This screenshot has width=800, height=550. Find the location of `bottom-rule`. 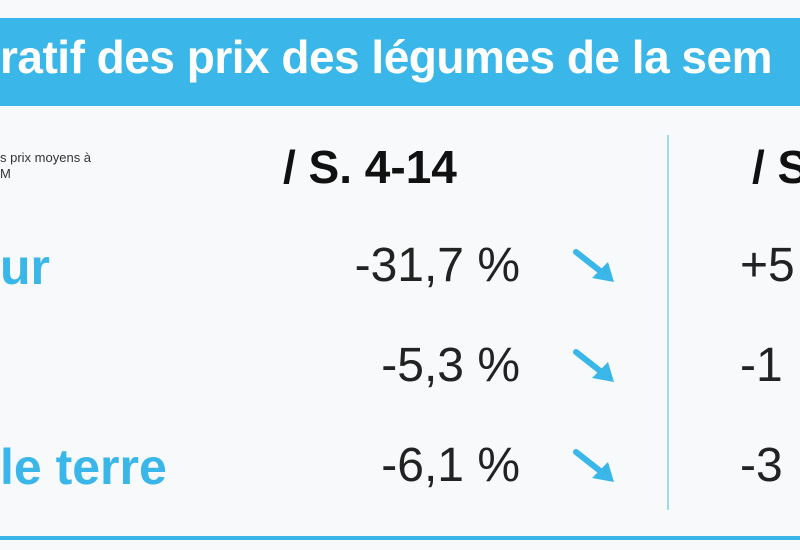

bottom-rule is located at coordinates (400, 538).